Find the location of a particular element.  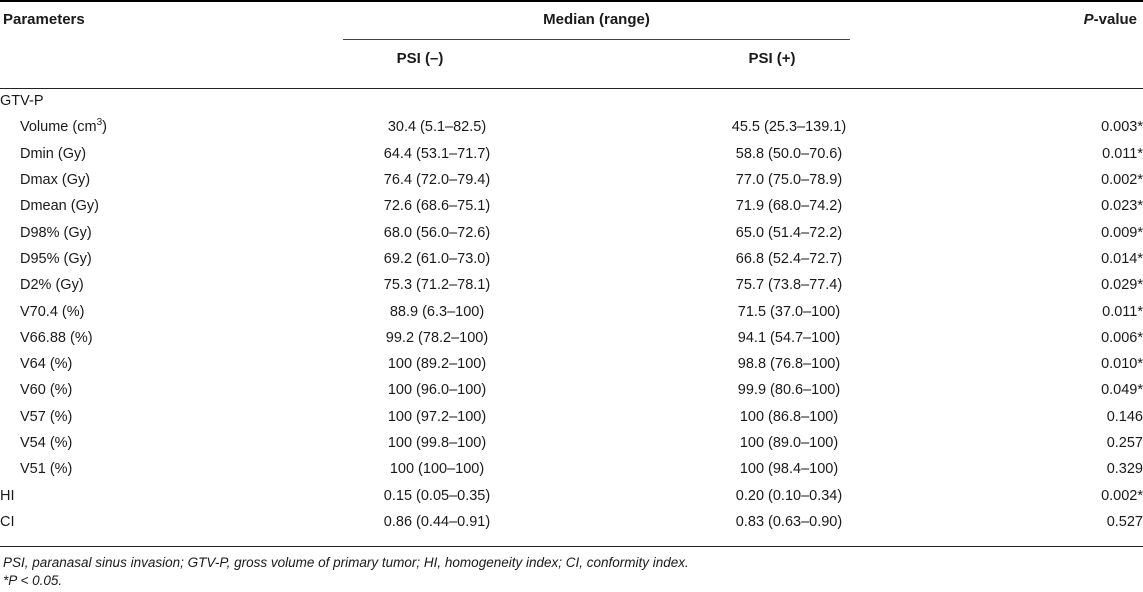

cell-psi-positive: 77.0 (75.0–78.9) is located at coordinates (789, 180).